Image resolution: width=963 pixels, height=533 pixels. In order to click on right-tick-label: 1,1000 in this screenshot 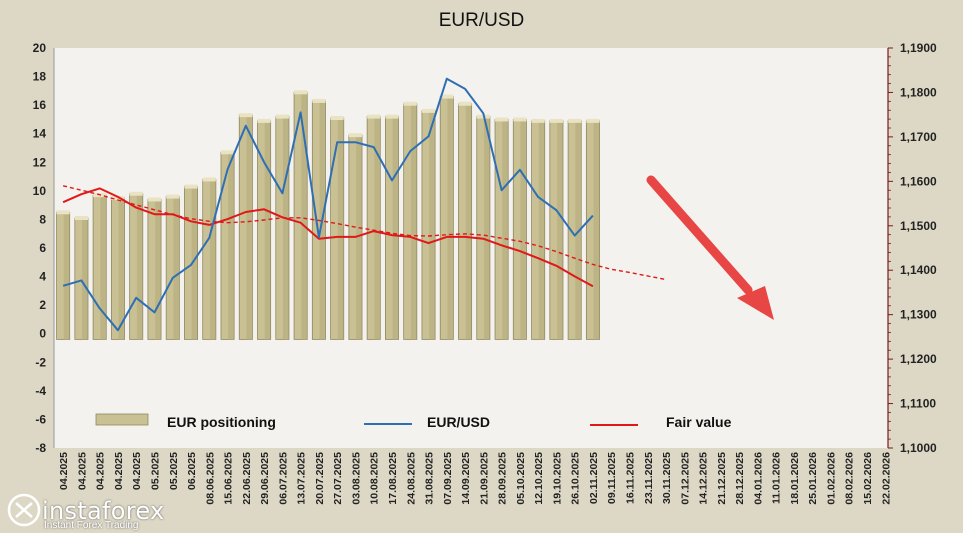, I will do `click(918, 448)`.